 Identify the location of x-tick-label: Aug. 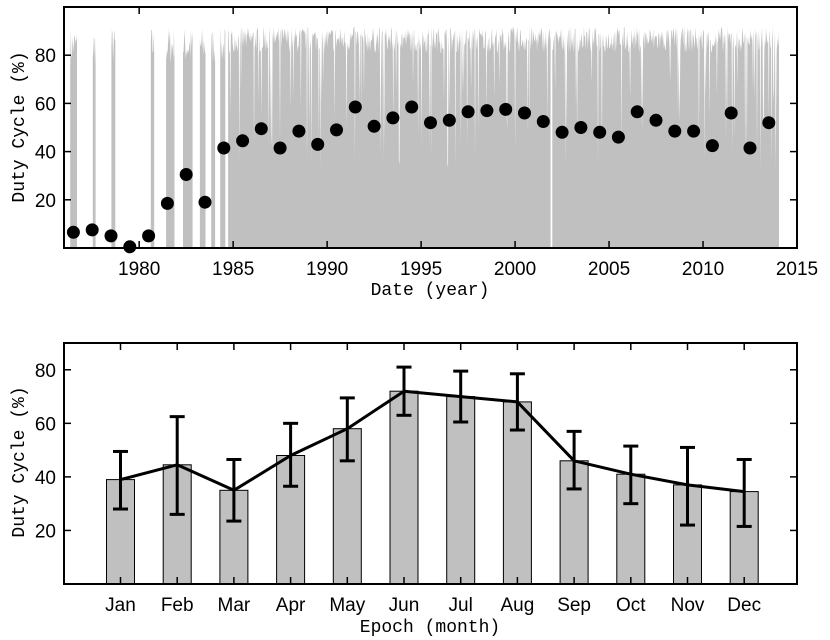
(517, 605).